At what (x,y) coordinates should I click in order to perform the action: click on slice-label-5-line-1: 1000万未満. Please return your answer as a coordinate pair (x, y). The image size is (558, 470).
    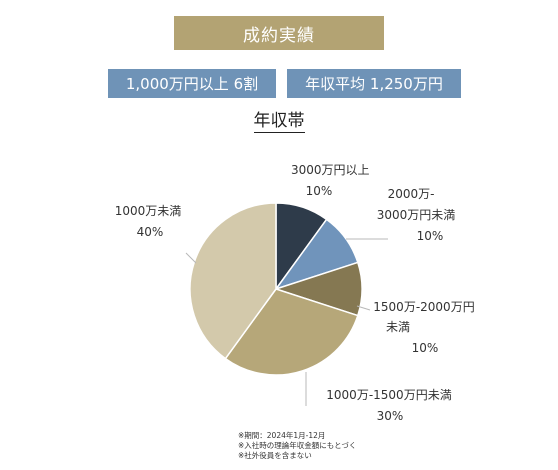
    Looking at the image, I should click on (148, 211).